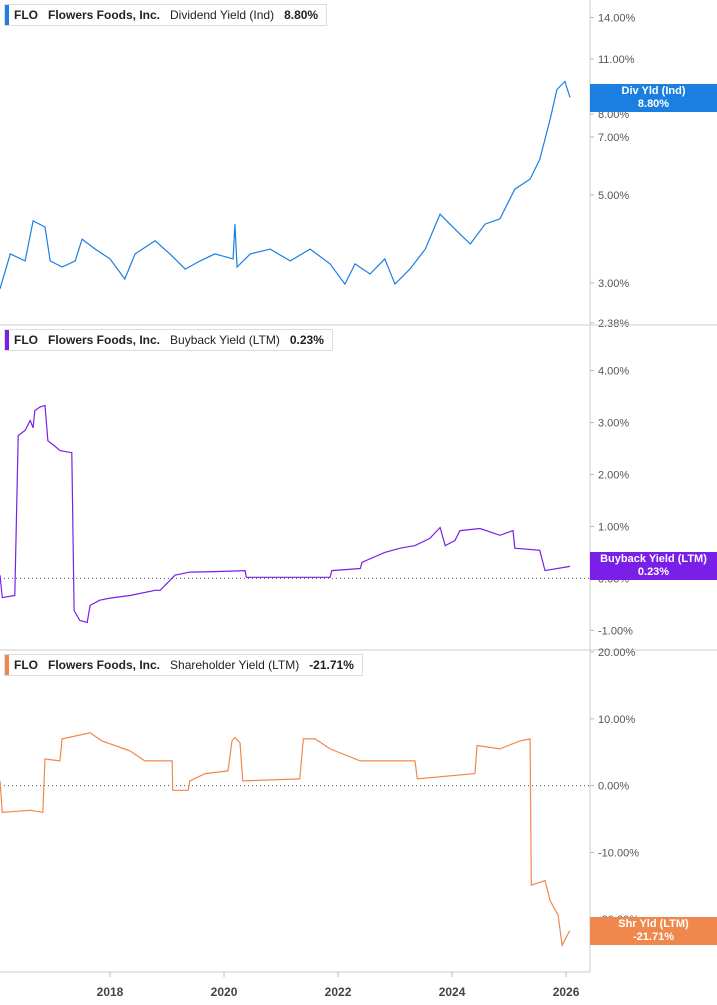 The width and height of the screenshot is (717, 1005). What do you see at coordinates (615, 631) in the screenshot?
I see `y-tick-label: -1.00%` at bounding box center [615, 631].